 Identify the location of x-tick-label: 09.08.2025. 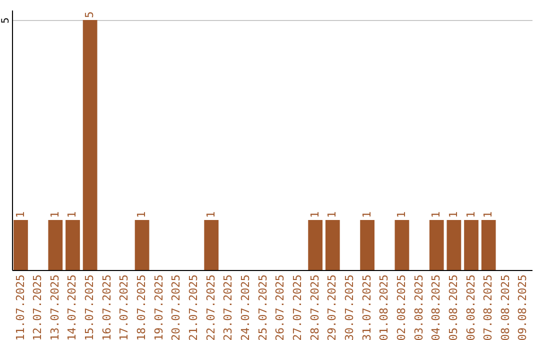
(523, 307).